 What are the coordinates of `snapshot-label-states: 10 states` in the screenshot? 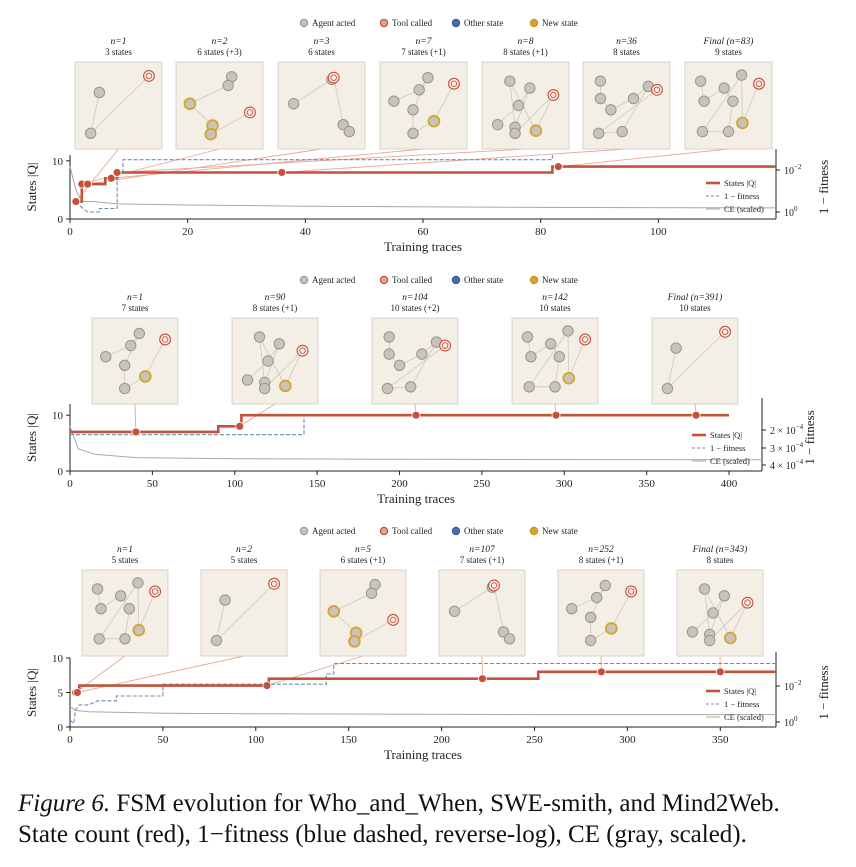 It's located at (695, 308).